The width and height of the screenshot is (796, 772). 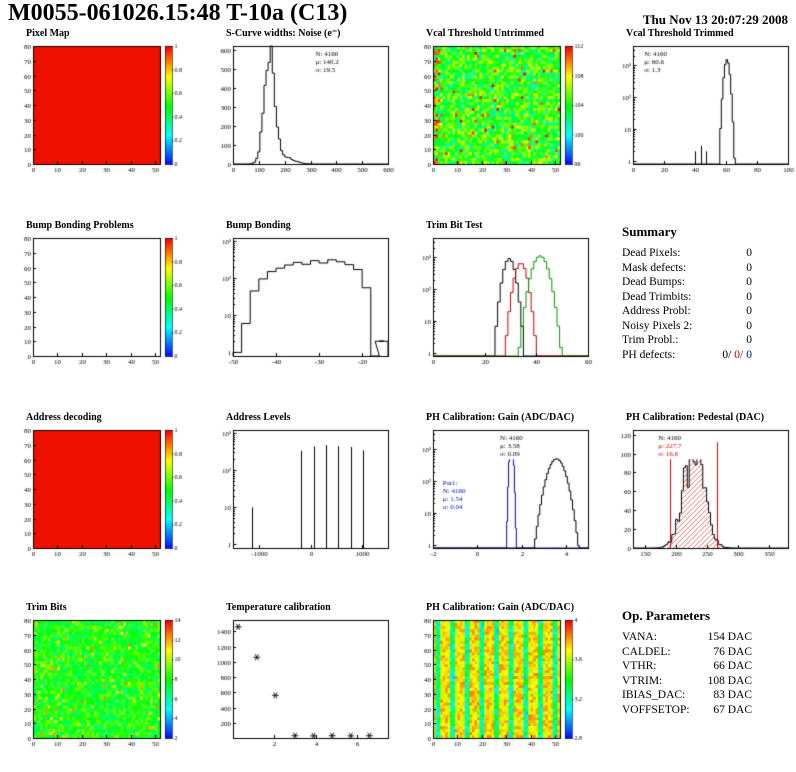 What do you see at coordinates (301, 684) in the screenshot?
I see `temperature-plot` at bounding box center [301, 684].